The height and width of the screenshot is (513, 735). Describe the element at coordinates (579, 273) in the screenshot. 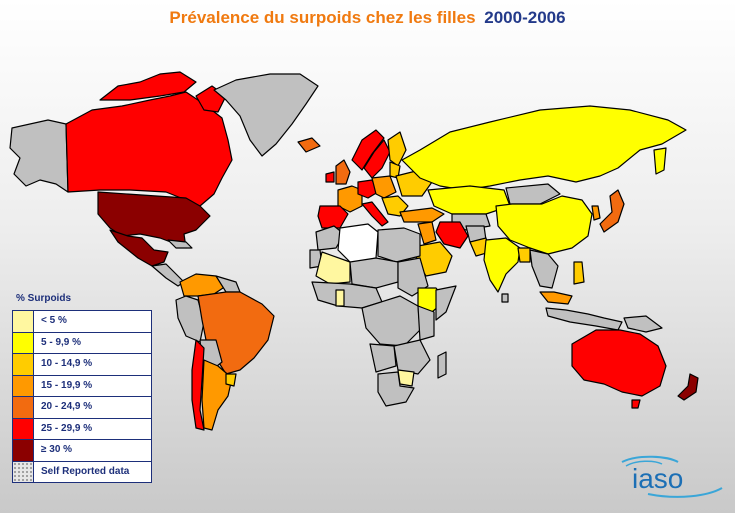

I see `region-philippines` at that location.